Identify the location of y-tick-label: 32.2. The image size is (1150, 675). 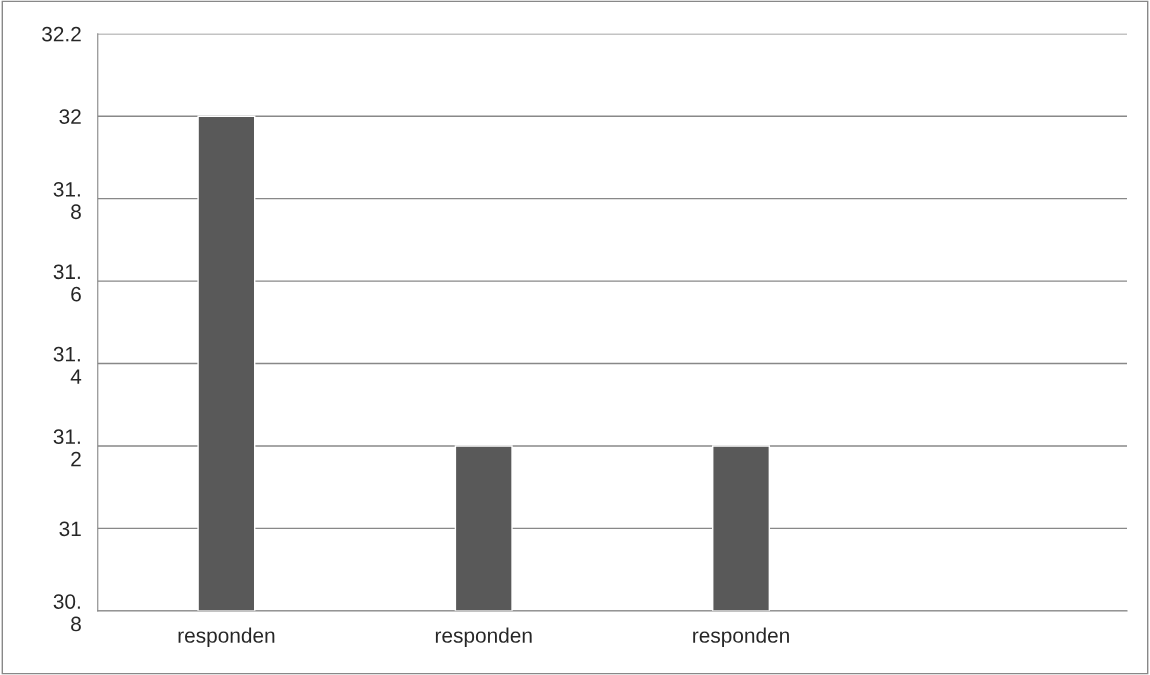
(61, 34).